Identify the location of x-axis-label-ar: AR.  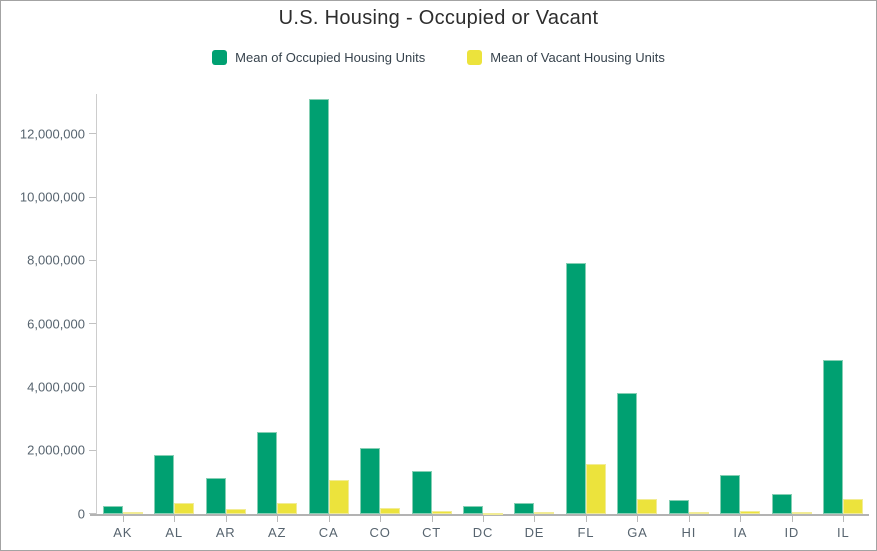
(225, 532).